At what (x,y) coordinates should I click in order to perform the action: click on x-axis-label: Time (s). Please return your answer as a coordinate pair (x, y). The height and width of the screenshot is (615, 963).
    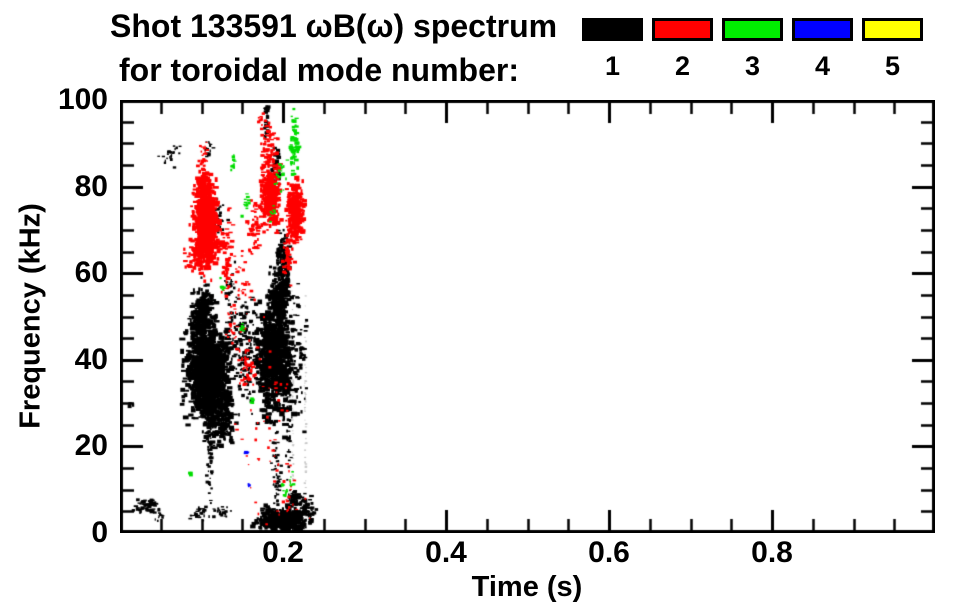
    Looking at the image, I should click on (527, 587).